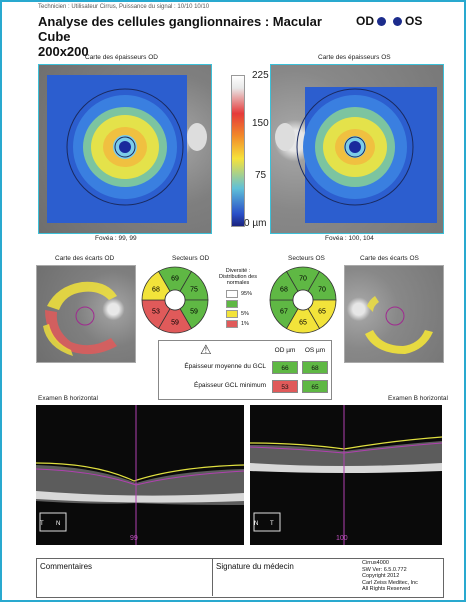  What do you see at coordinates (121, 57) in the screenshot?
I see `thickness-map-od-title: Carte des épaisseurs OD` at bounding box center [121, 57].